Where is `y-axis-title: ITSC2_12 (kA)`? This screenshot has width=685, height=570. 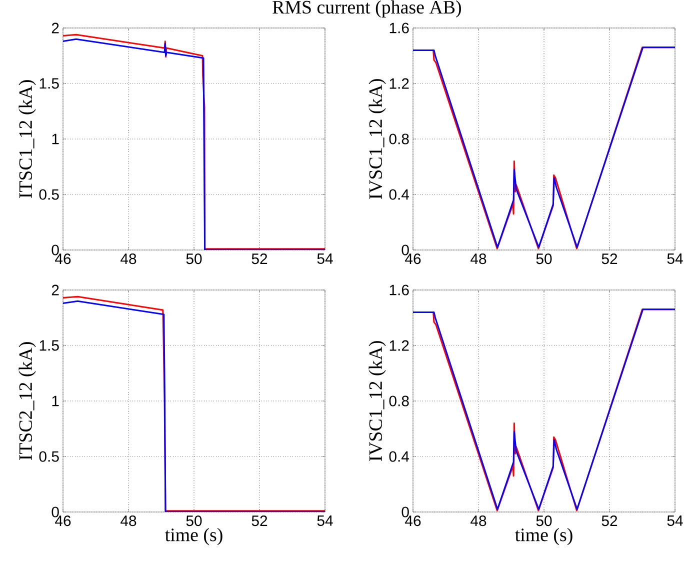 y-axis-title: ITSC2_12 (kA) is located at coordinates (27, 401).